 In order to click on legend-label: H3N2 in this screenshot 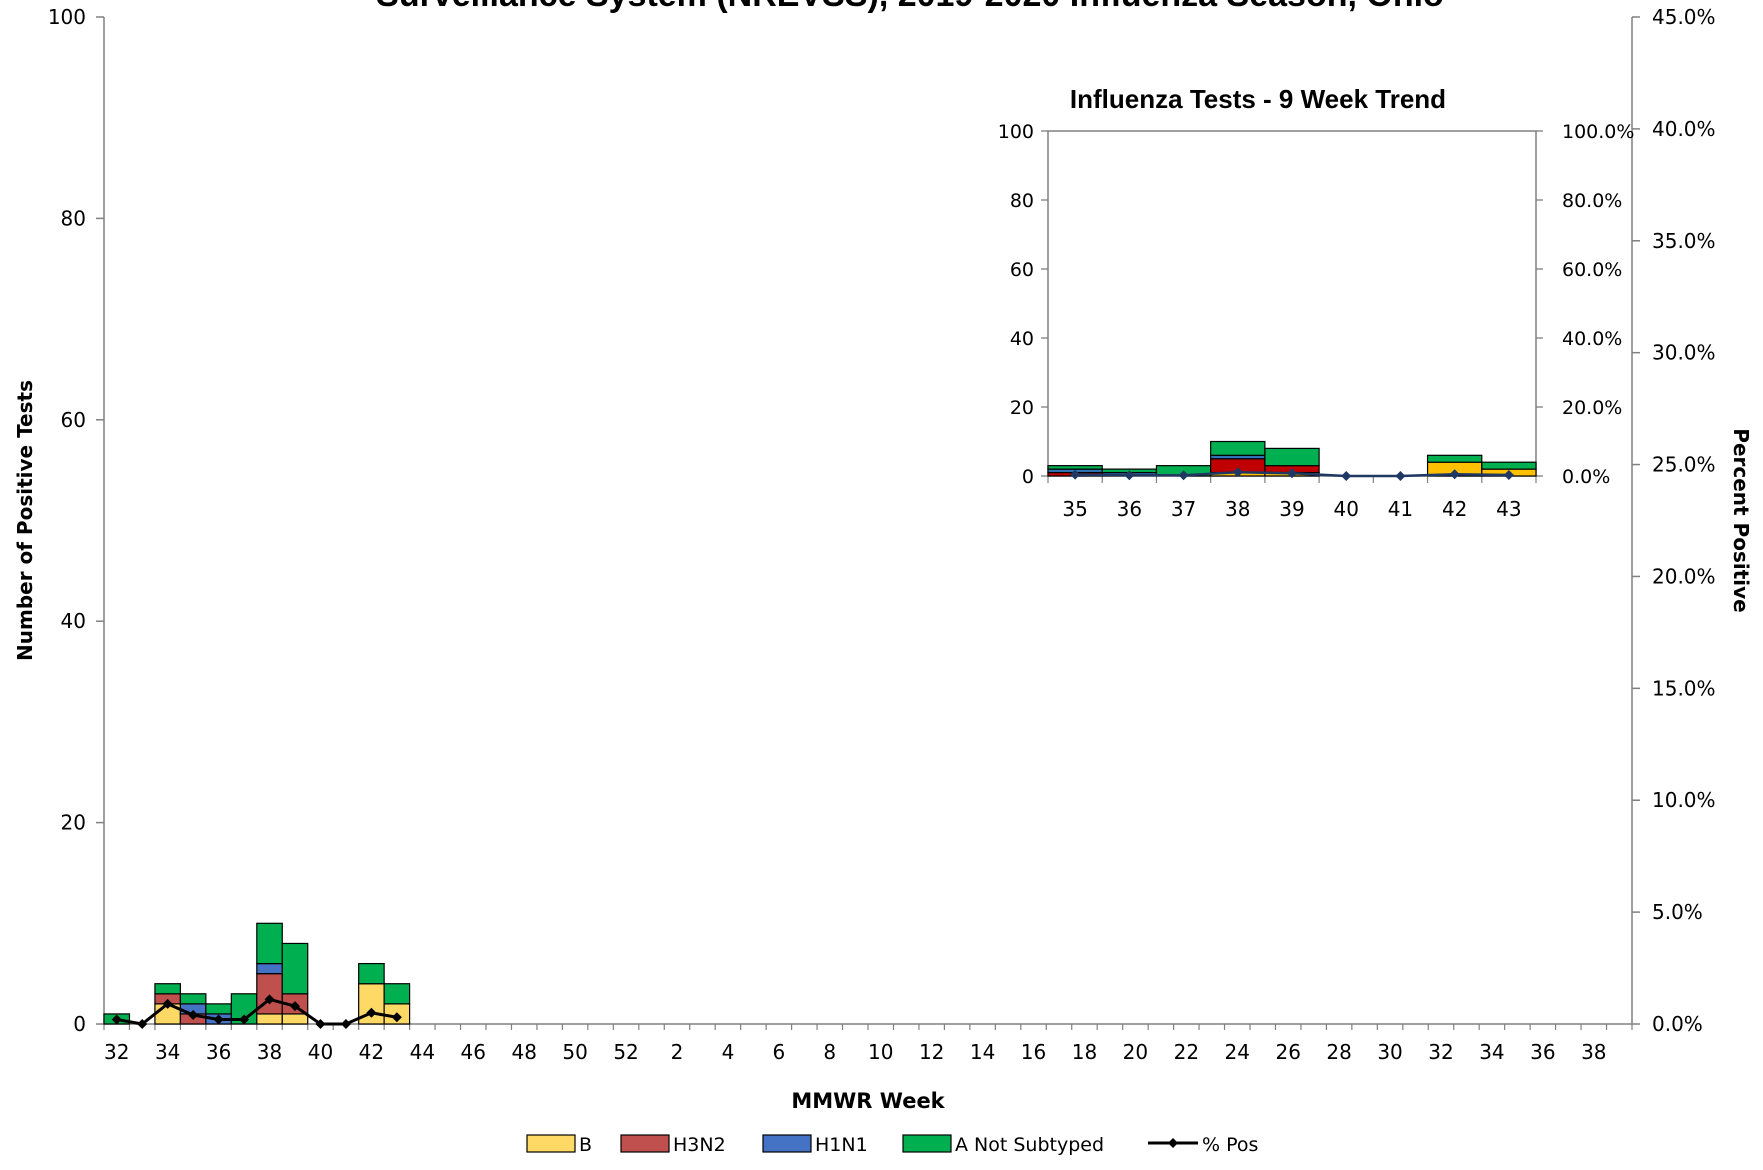, I will do `click(699, 1145)`.